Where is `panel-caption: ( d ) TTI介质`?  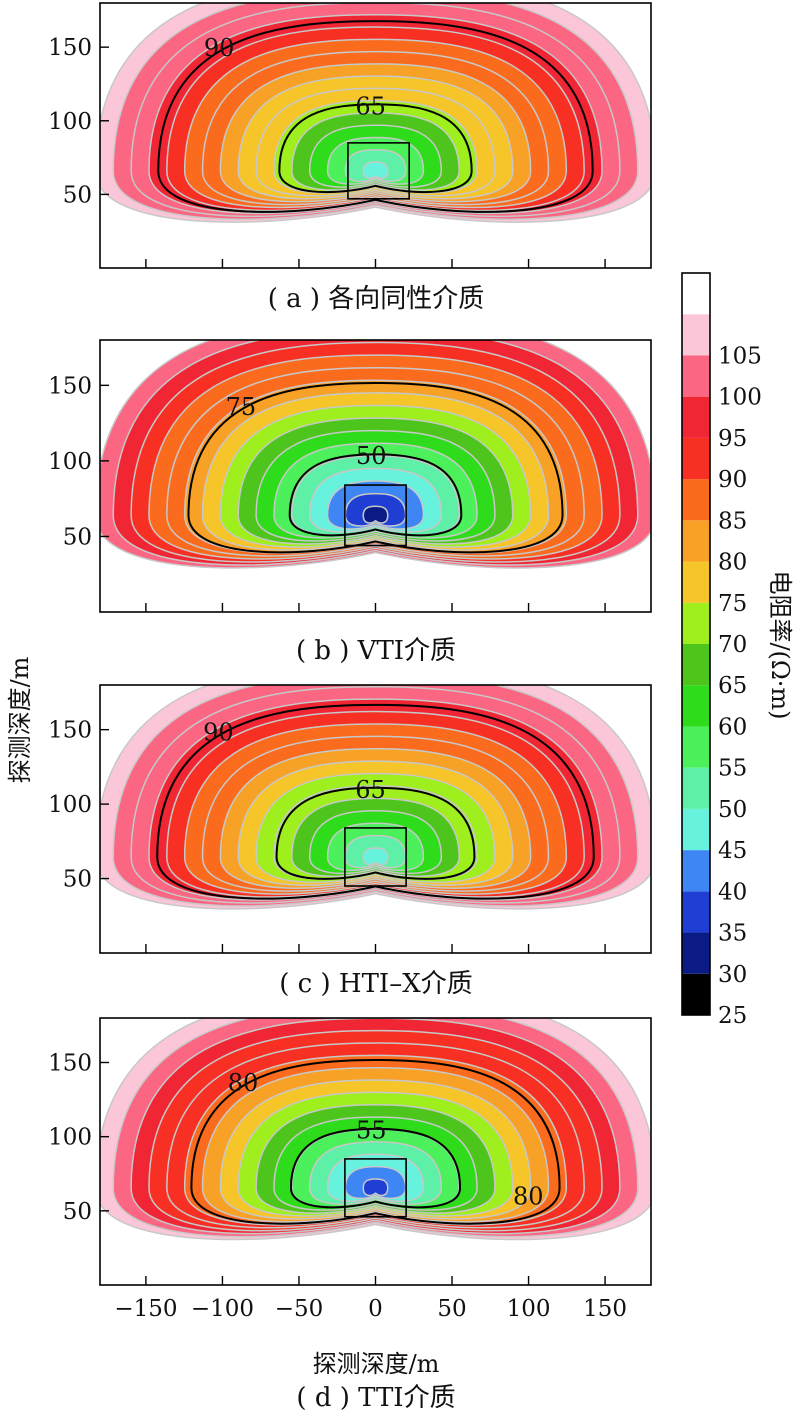 panel-caption: ( d ) TTI介质 is located at coordinates (375, 1398).